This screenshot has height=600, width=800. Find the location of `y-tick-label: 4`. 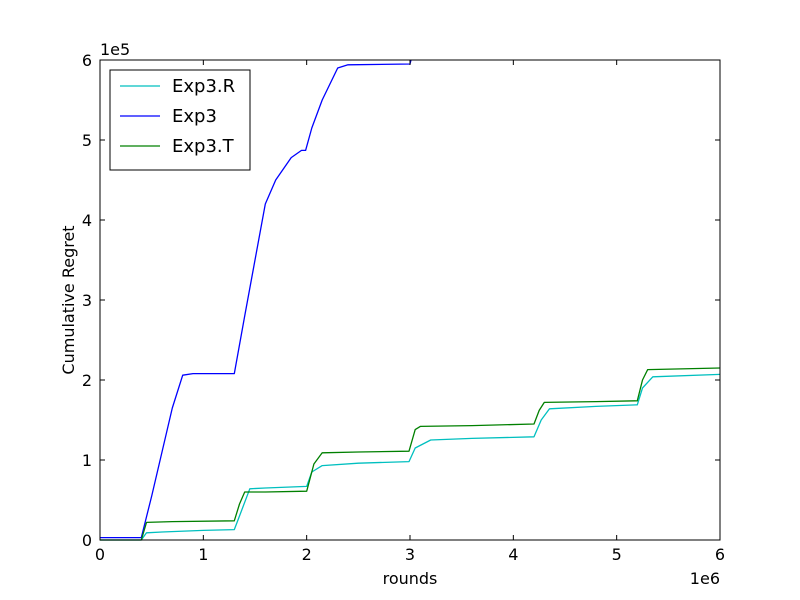

y-tick-label: 4 is located at coordinates (87, 220).